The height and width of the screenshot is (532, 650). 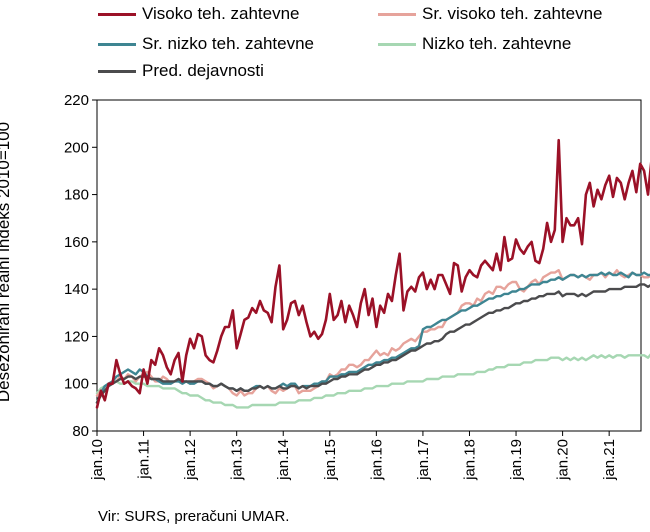 What do you see at coordinates (76, 195) in the screenshot?
I see `y-tick-label: 180` at bounding box center [76, 195].